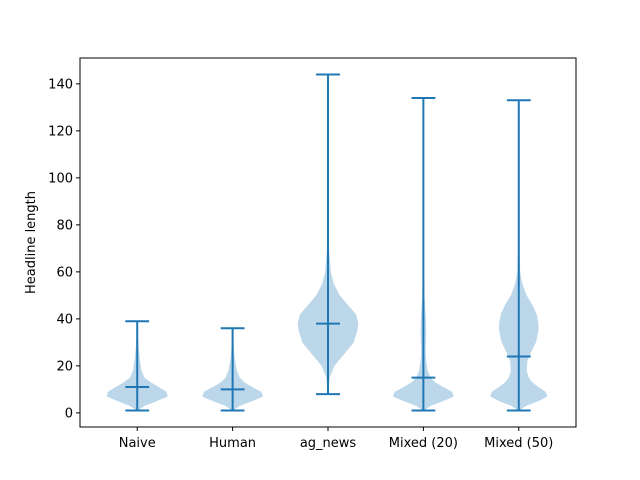 This screenshot has width=640, height=480. Describe the element at coordinates (64, 272) in the screenshot. I see `y-tick-label: 60` at that location.